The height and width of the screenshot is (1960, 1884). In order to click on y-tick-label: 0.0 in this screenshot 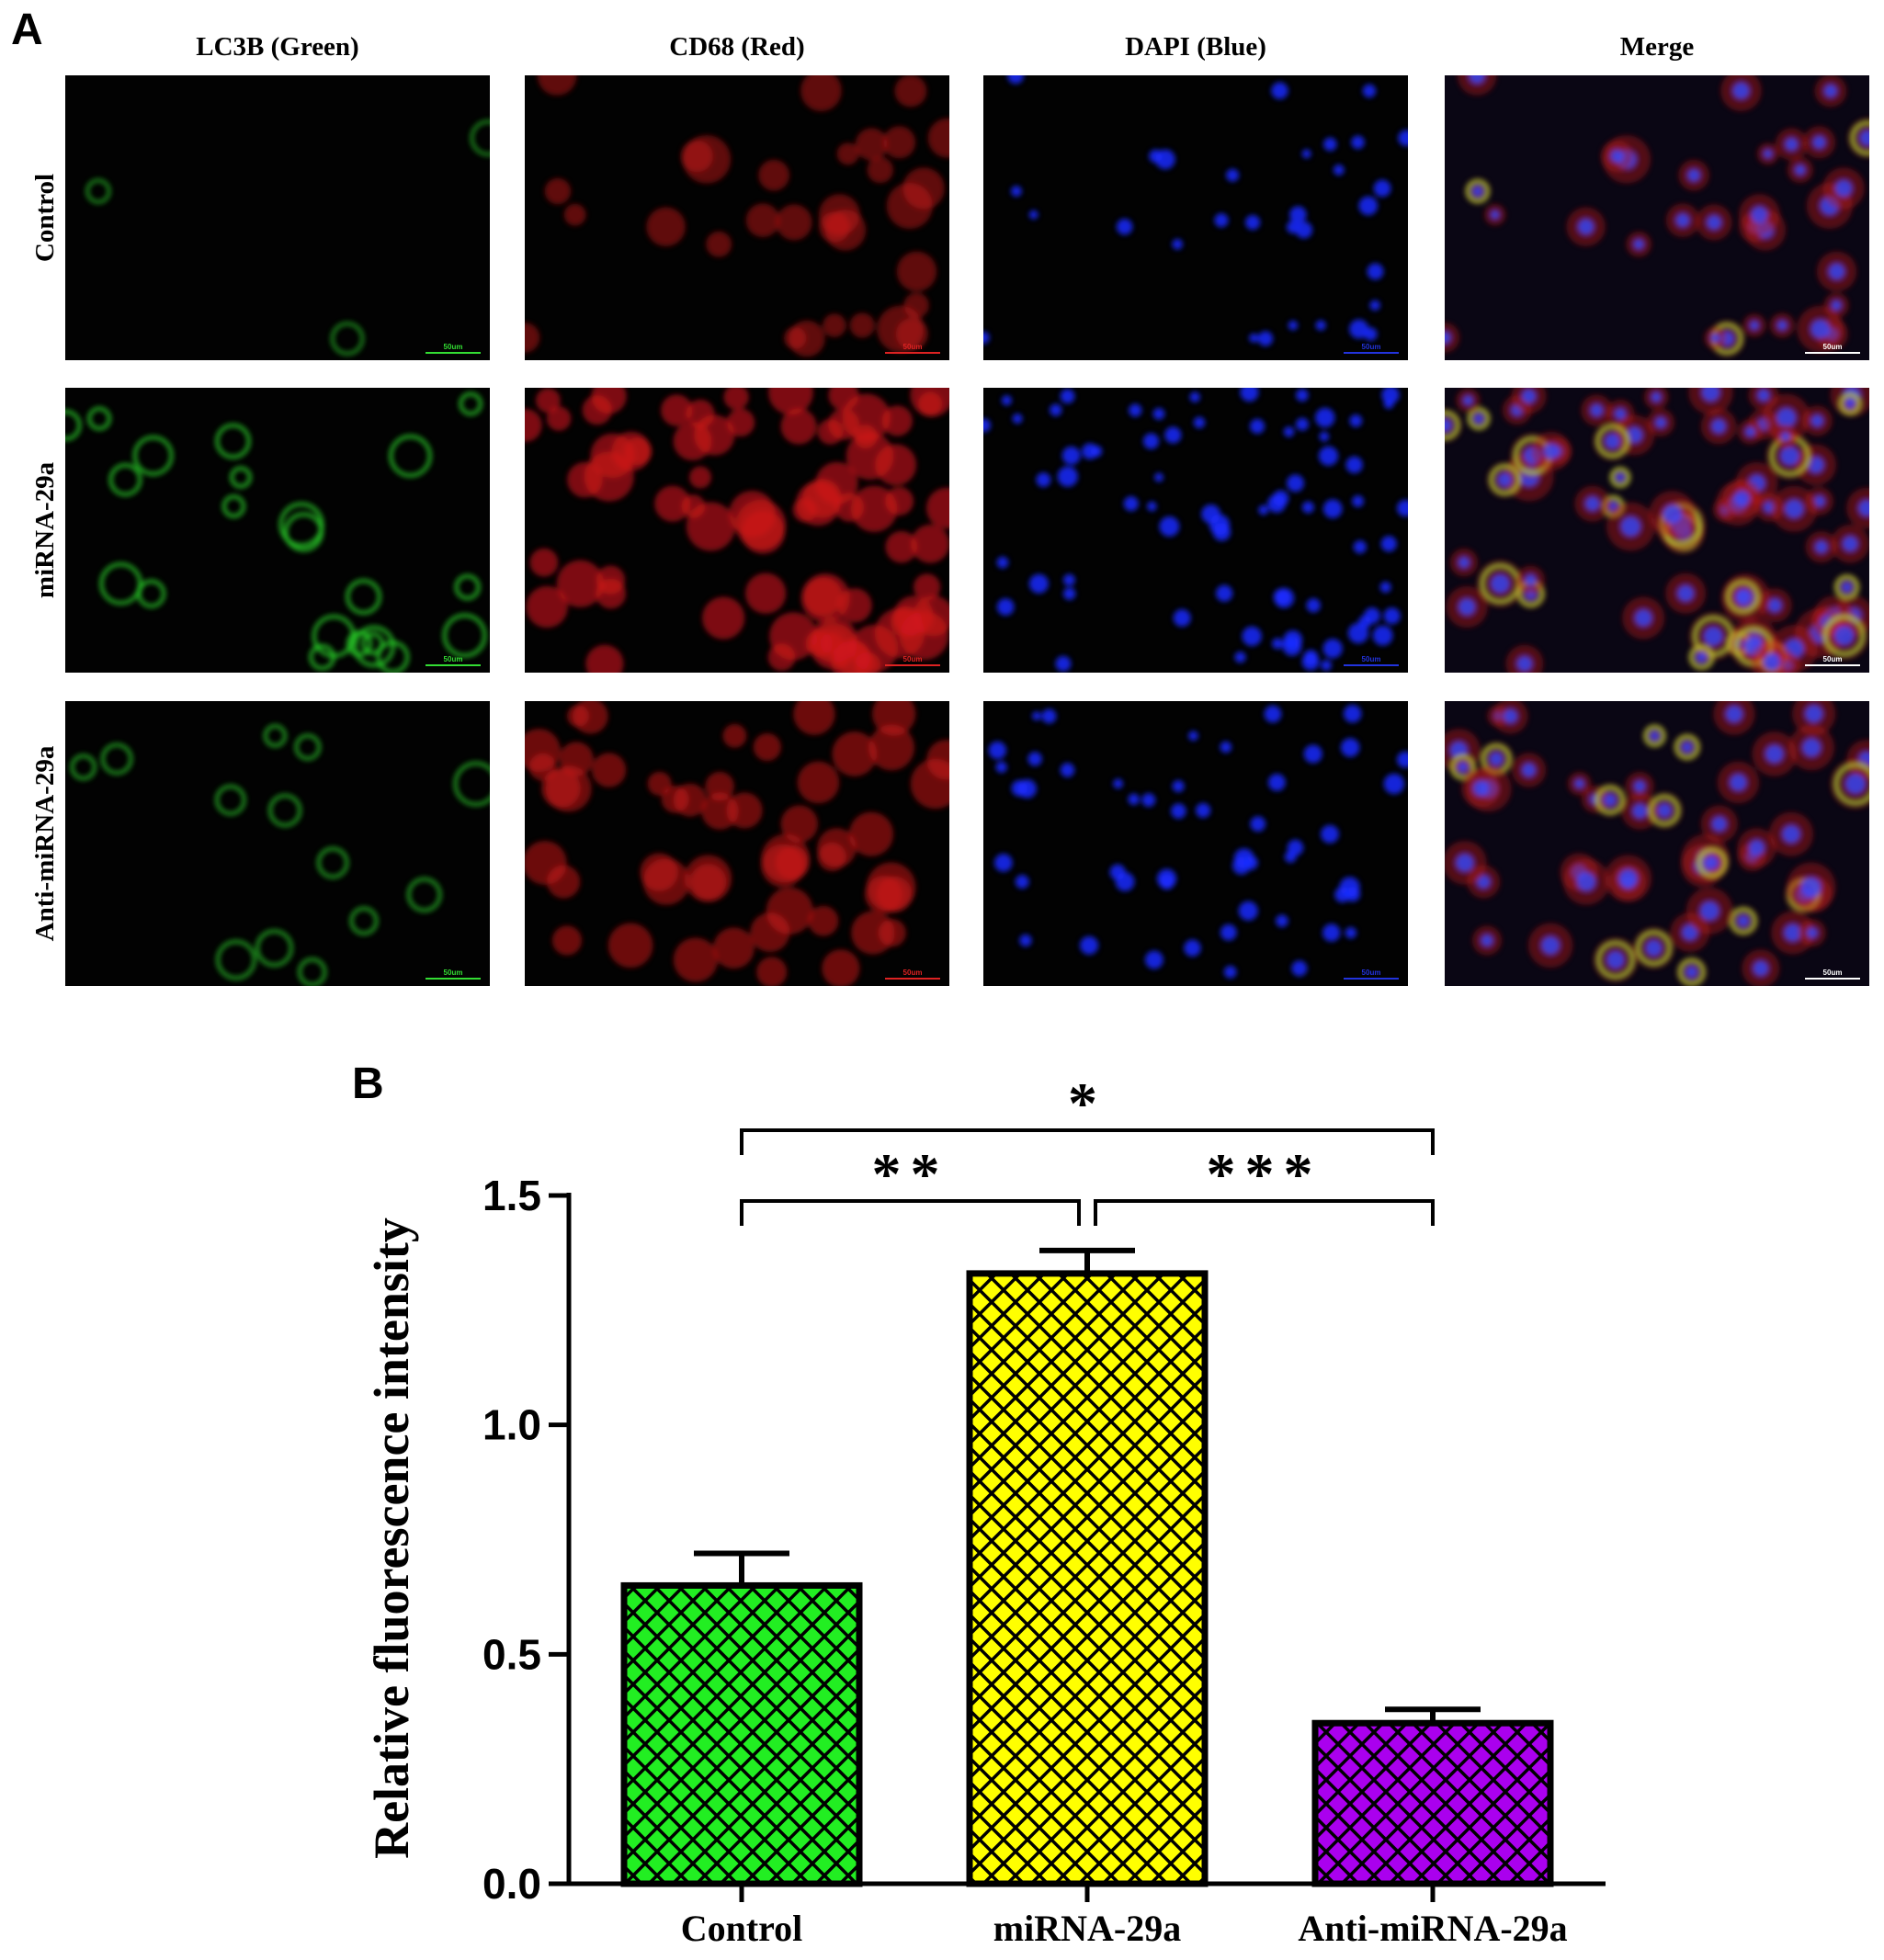, I will do `click(512, 1884)`.